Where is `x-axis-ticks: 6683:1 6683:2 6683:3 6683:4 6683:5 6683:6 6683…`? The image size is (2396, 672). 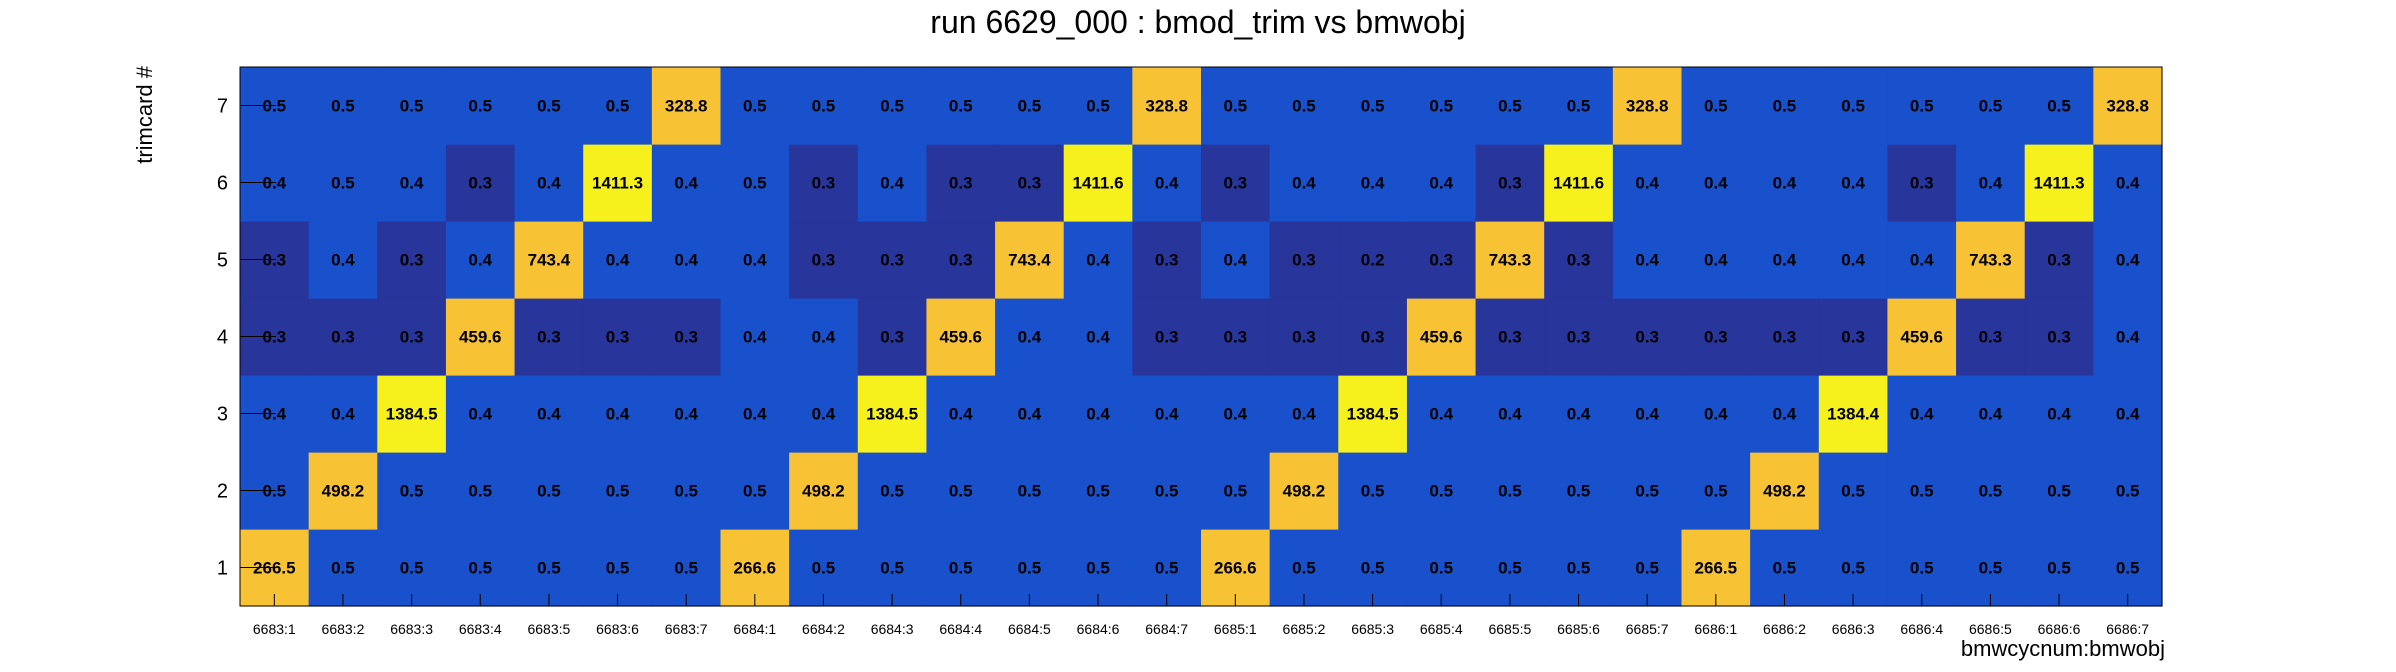 x-axis-ticks: 6683:1 6683:2 6683:3 6683:4 6683:5 6683:6 6683… is located at coordinates (1201, 615).